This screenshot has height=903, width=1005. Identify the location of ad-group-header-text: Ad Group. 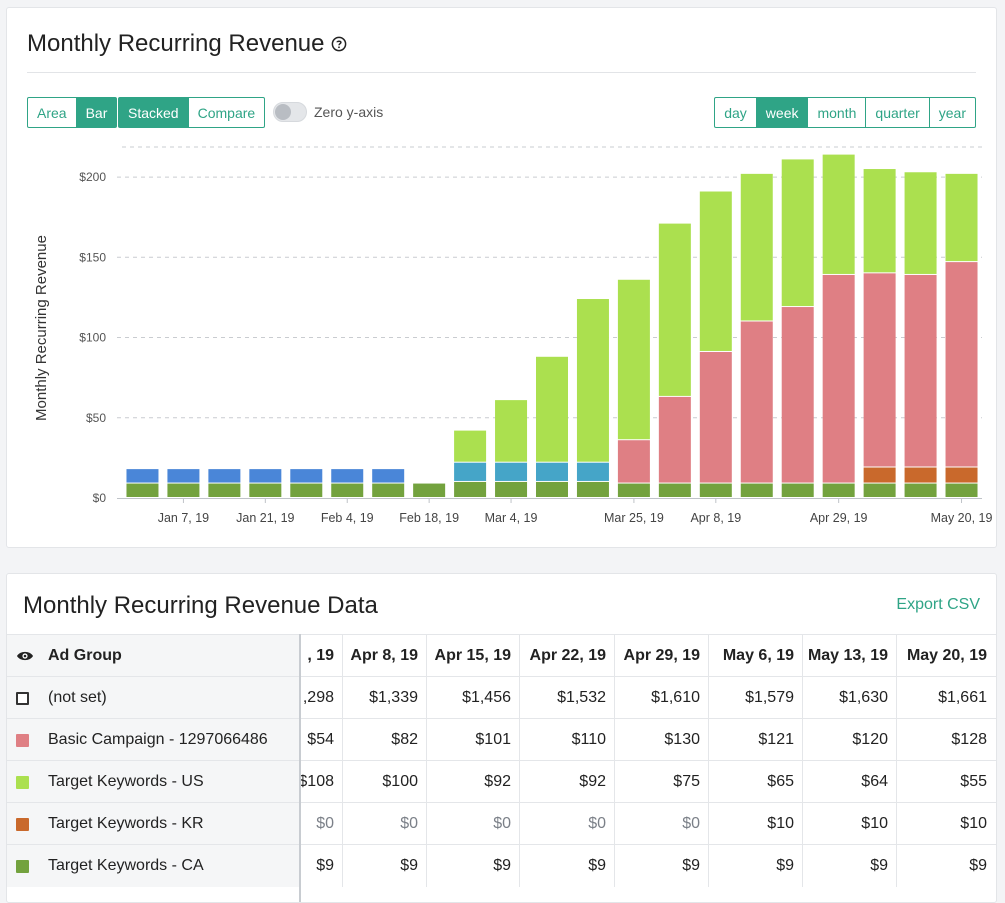
(85, 655).